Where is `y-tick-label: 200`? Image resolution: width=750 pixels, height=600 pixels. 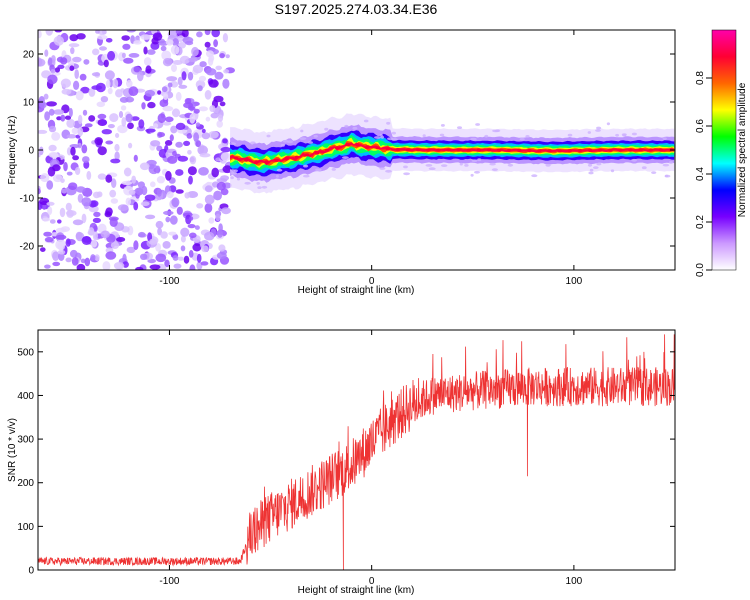
y-tick-label: 200 is located at coordinates (25, 483).